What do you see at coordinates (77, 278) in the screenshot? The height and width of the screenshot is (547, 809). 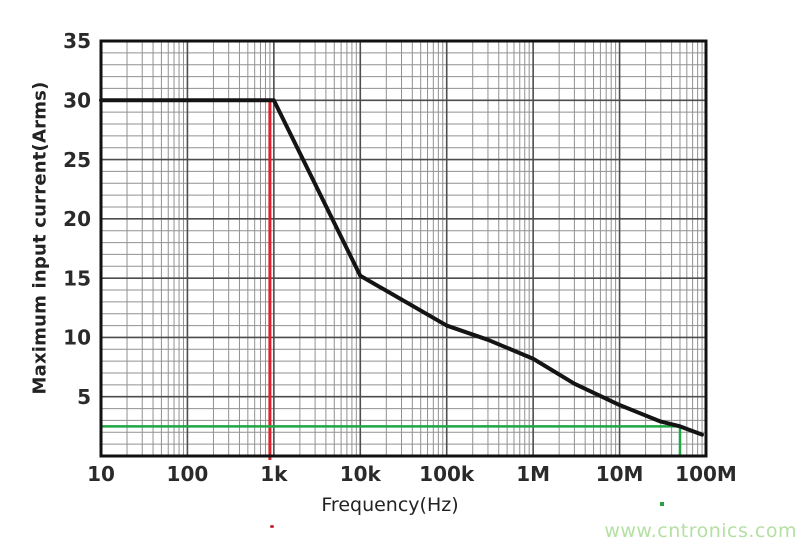 I see `y-tick-label: 15` at bounding box center [77, 278].